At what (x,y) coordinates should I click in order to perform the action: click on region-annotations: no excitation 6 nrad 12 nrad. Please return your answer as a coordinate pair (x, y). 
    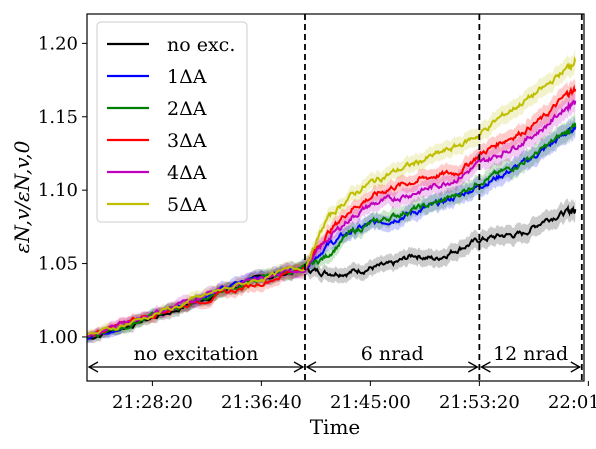
    Looking at the image, I should click on (334, 358).